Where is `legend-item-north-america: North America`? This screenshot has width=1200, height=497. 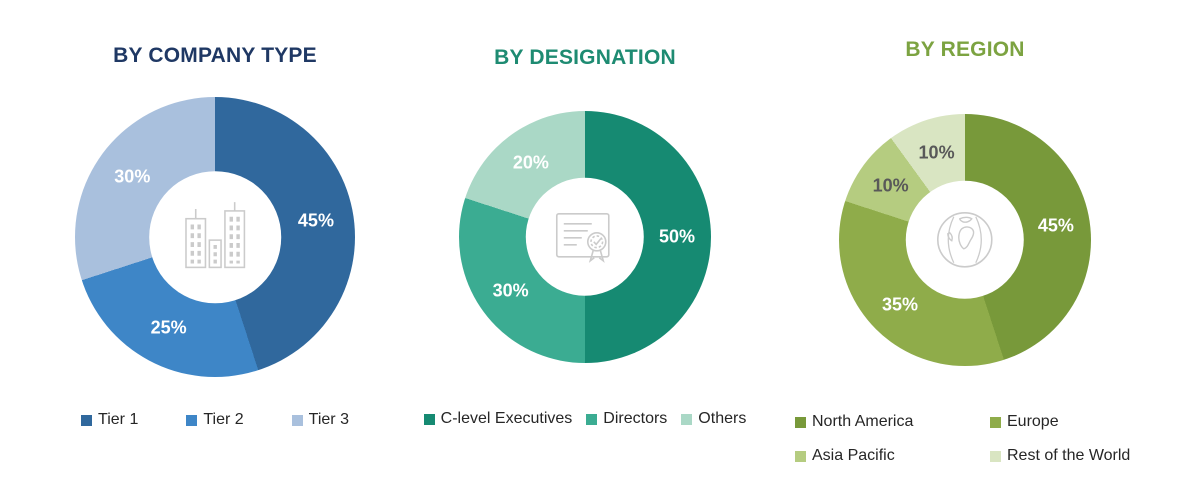
legend-item-north-america: North America is located at coordinates (892, 422).